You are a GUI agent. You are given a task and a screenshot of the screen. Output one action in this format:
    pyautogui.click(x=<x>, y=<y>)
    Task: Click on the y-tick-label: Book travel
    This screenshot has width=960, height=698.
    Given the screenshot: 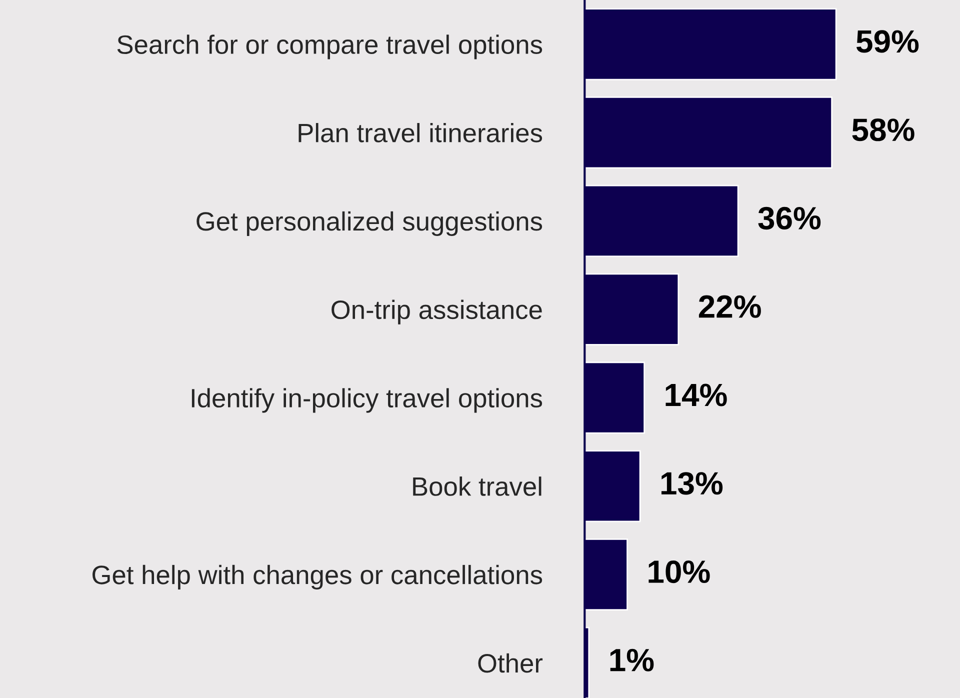 What is the action you would take?
    pyautogui.click(x=477, y=486)
    